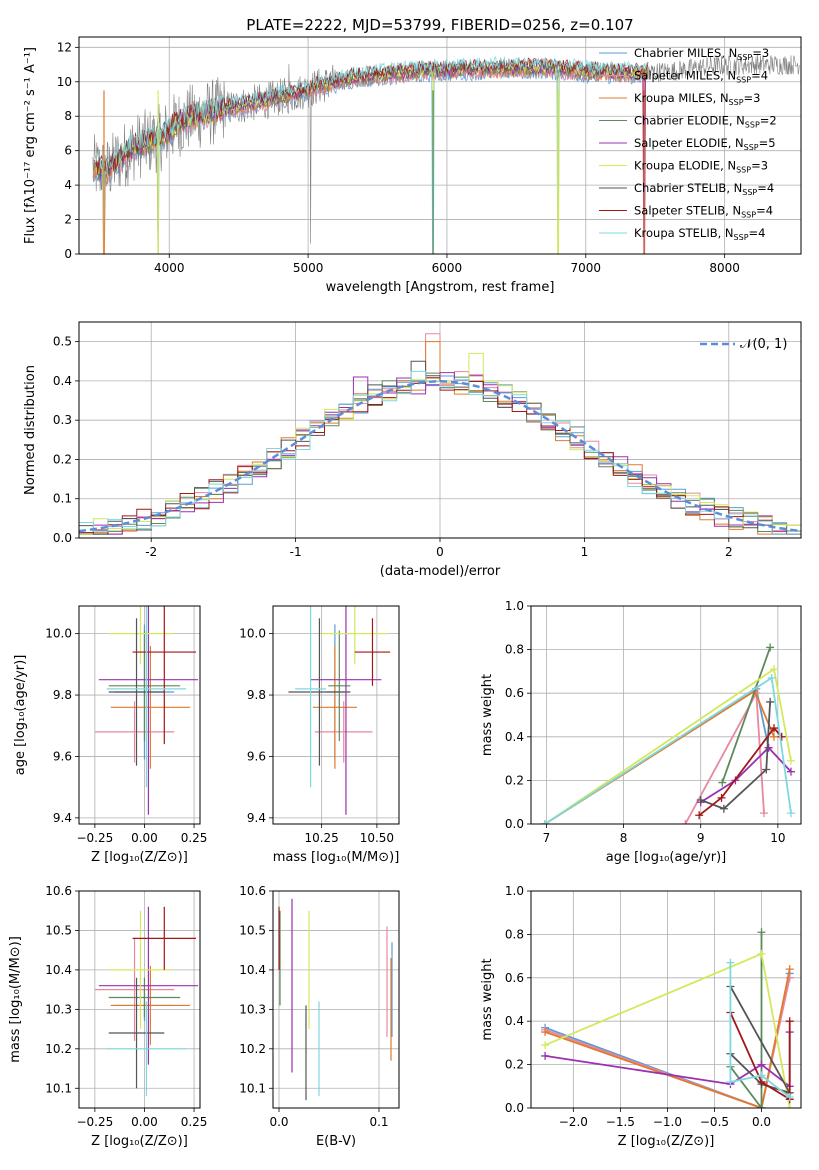 This screenshot has height=1170, width=819. What do you see at coordinates (144, 1122) in the screenshot?
I see `mass_vs_Z-tick-label-x: 0.00` at bounding box center [144, 1122].